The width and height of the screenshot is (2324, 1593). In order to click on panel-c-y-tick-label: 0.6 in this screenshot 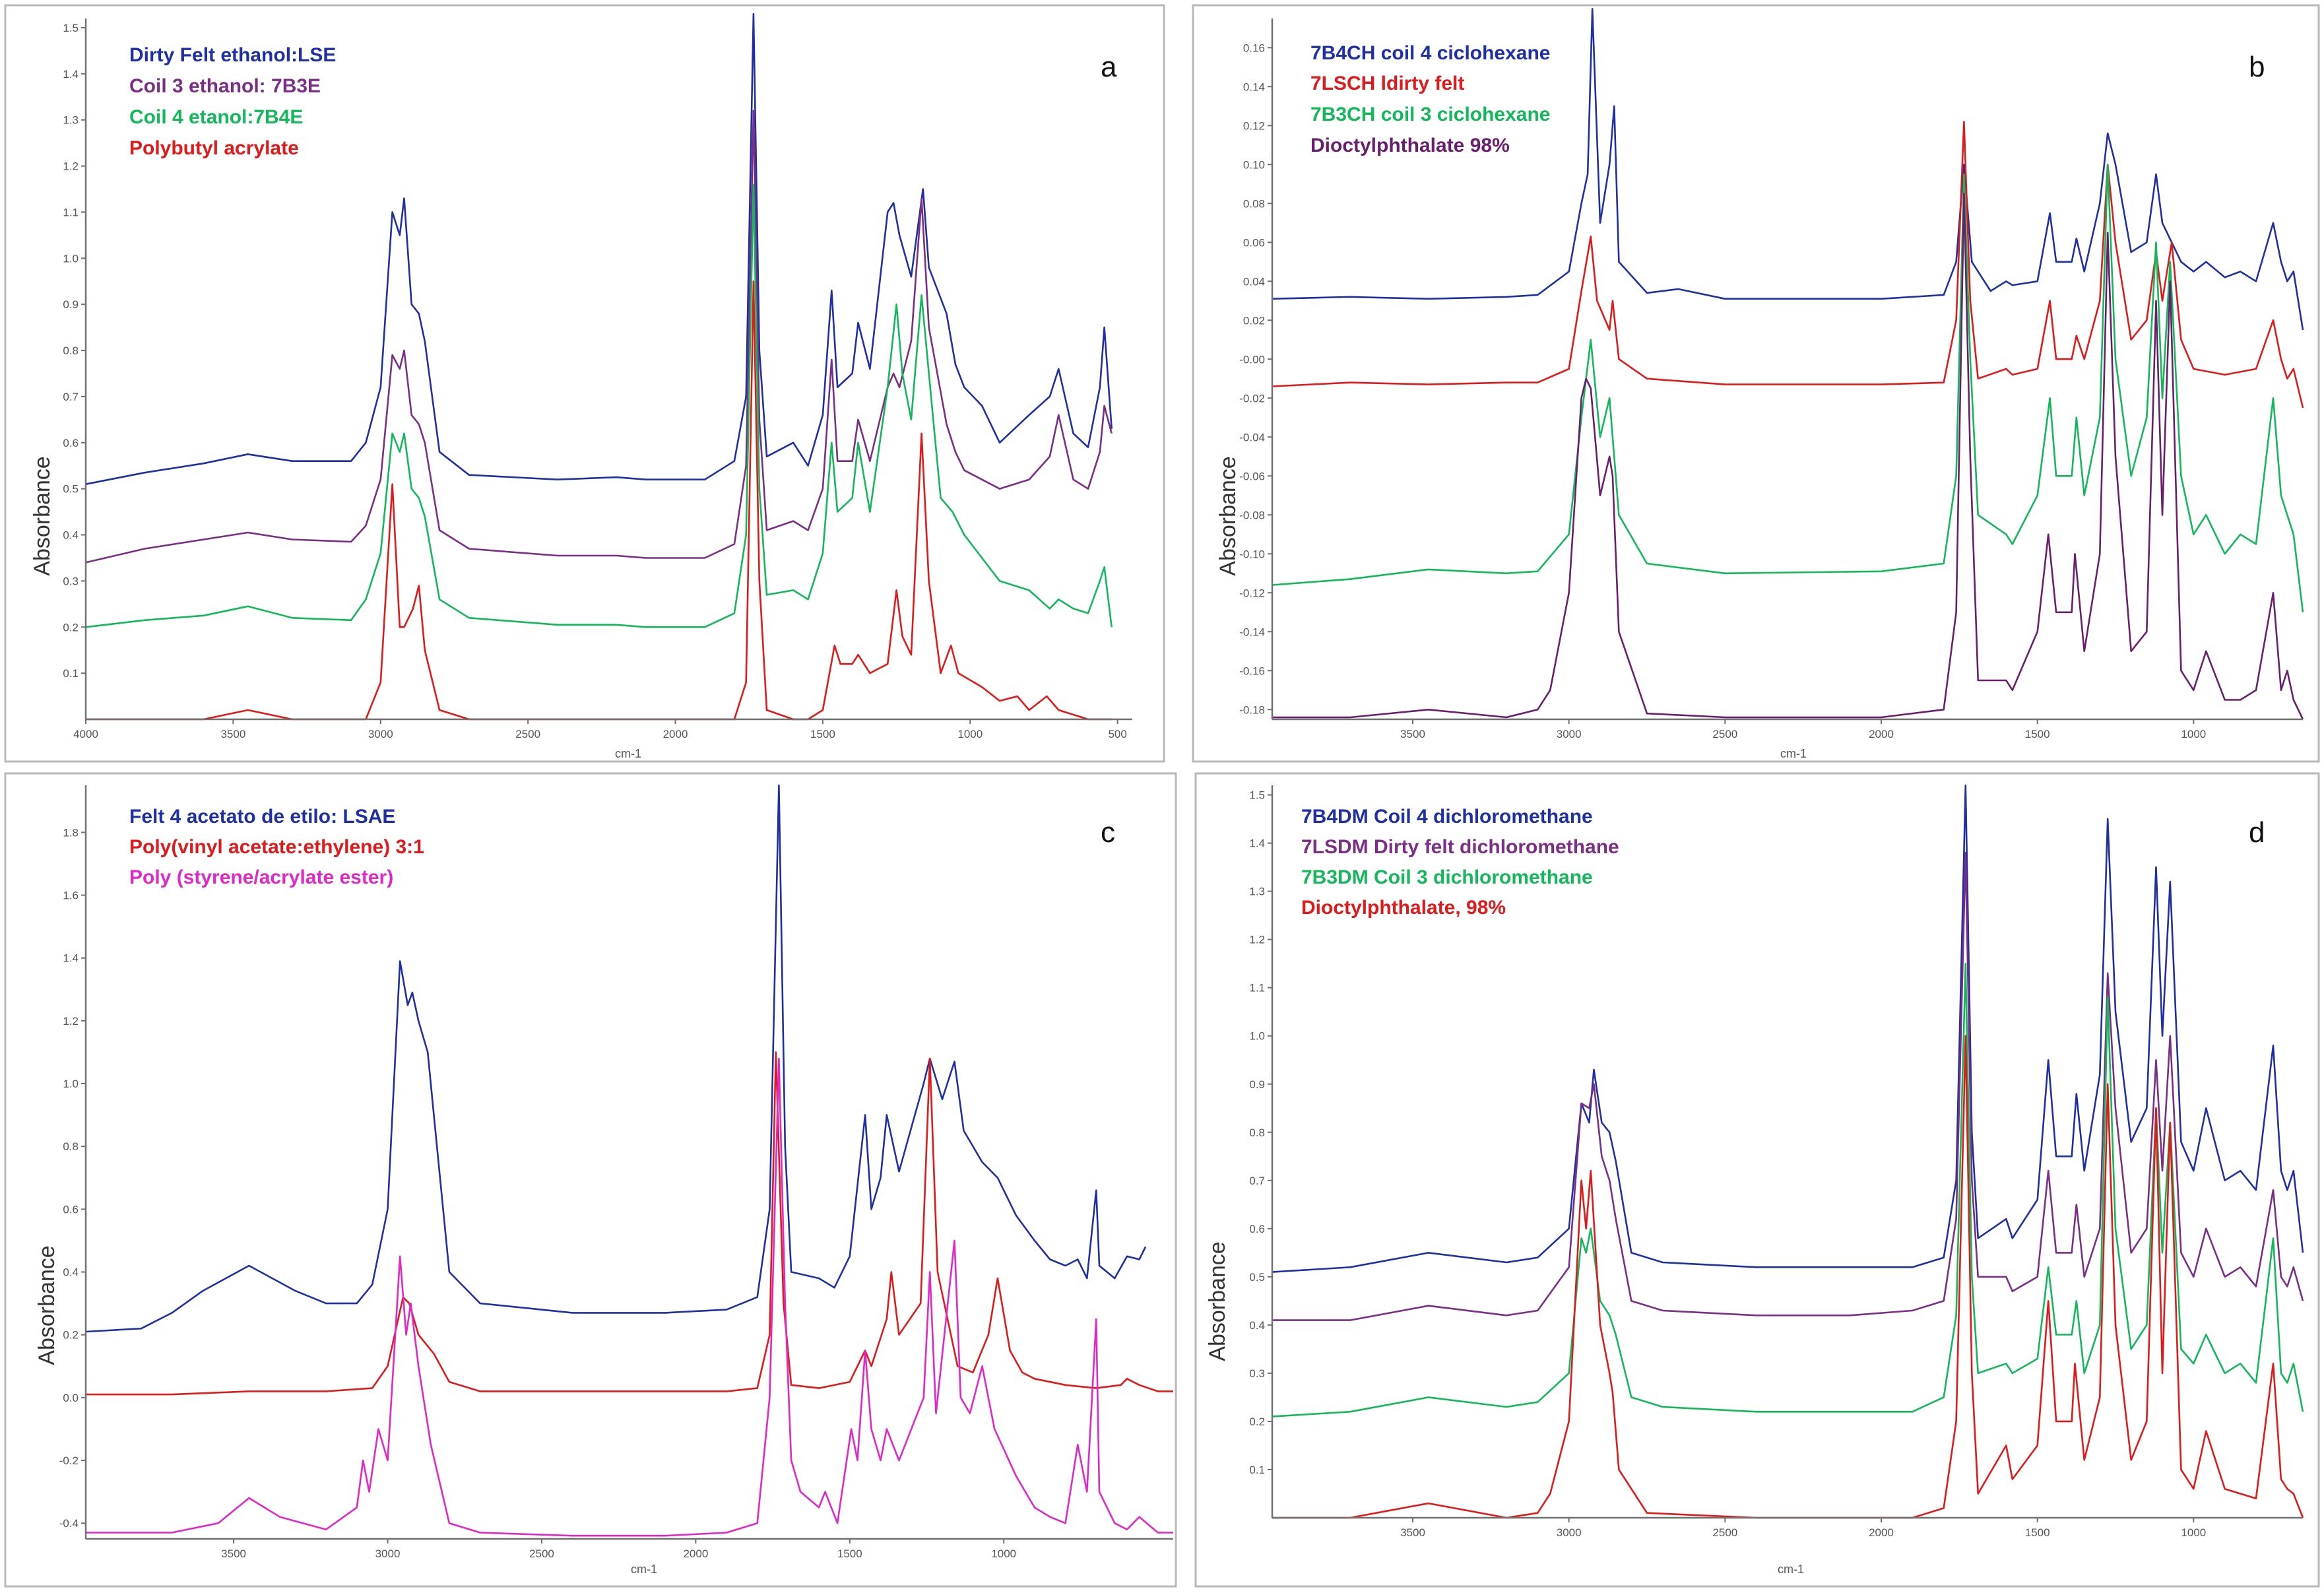, I will do `click(71, 1209)`.